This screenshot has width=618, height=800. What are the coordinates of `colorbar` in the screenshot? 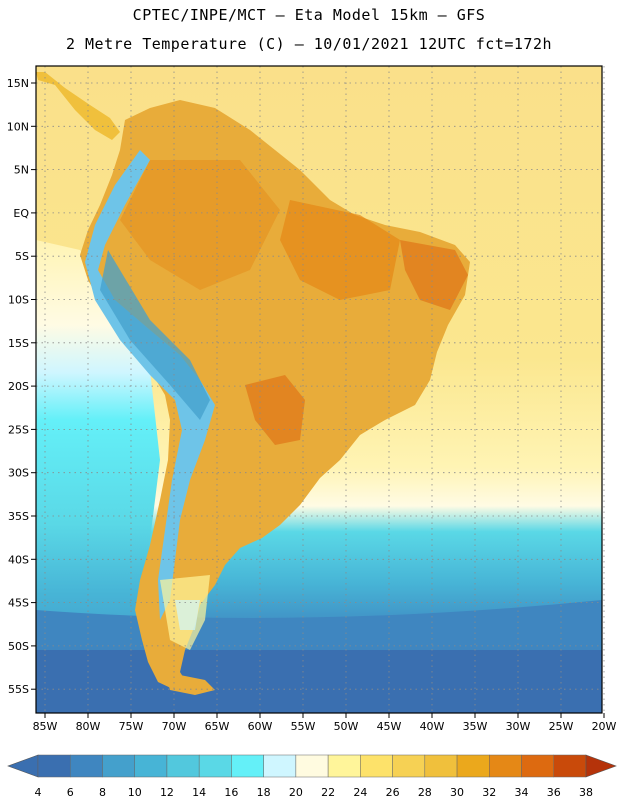 It's located at (312, 766).